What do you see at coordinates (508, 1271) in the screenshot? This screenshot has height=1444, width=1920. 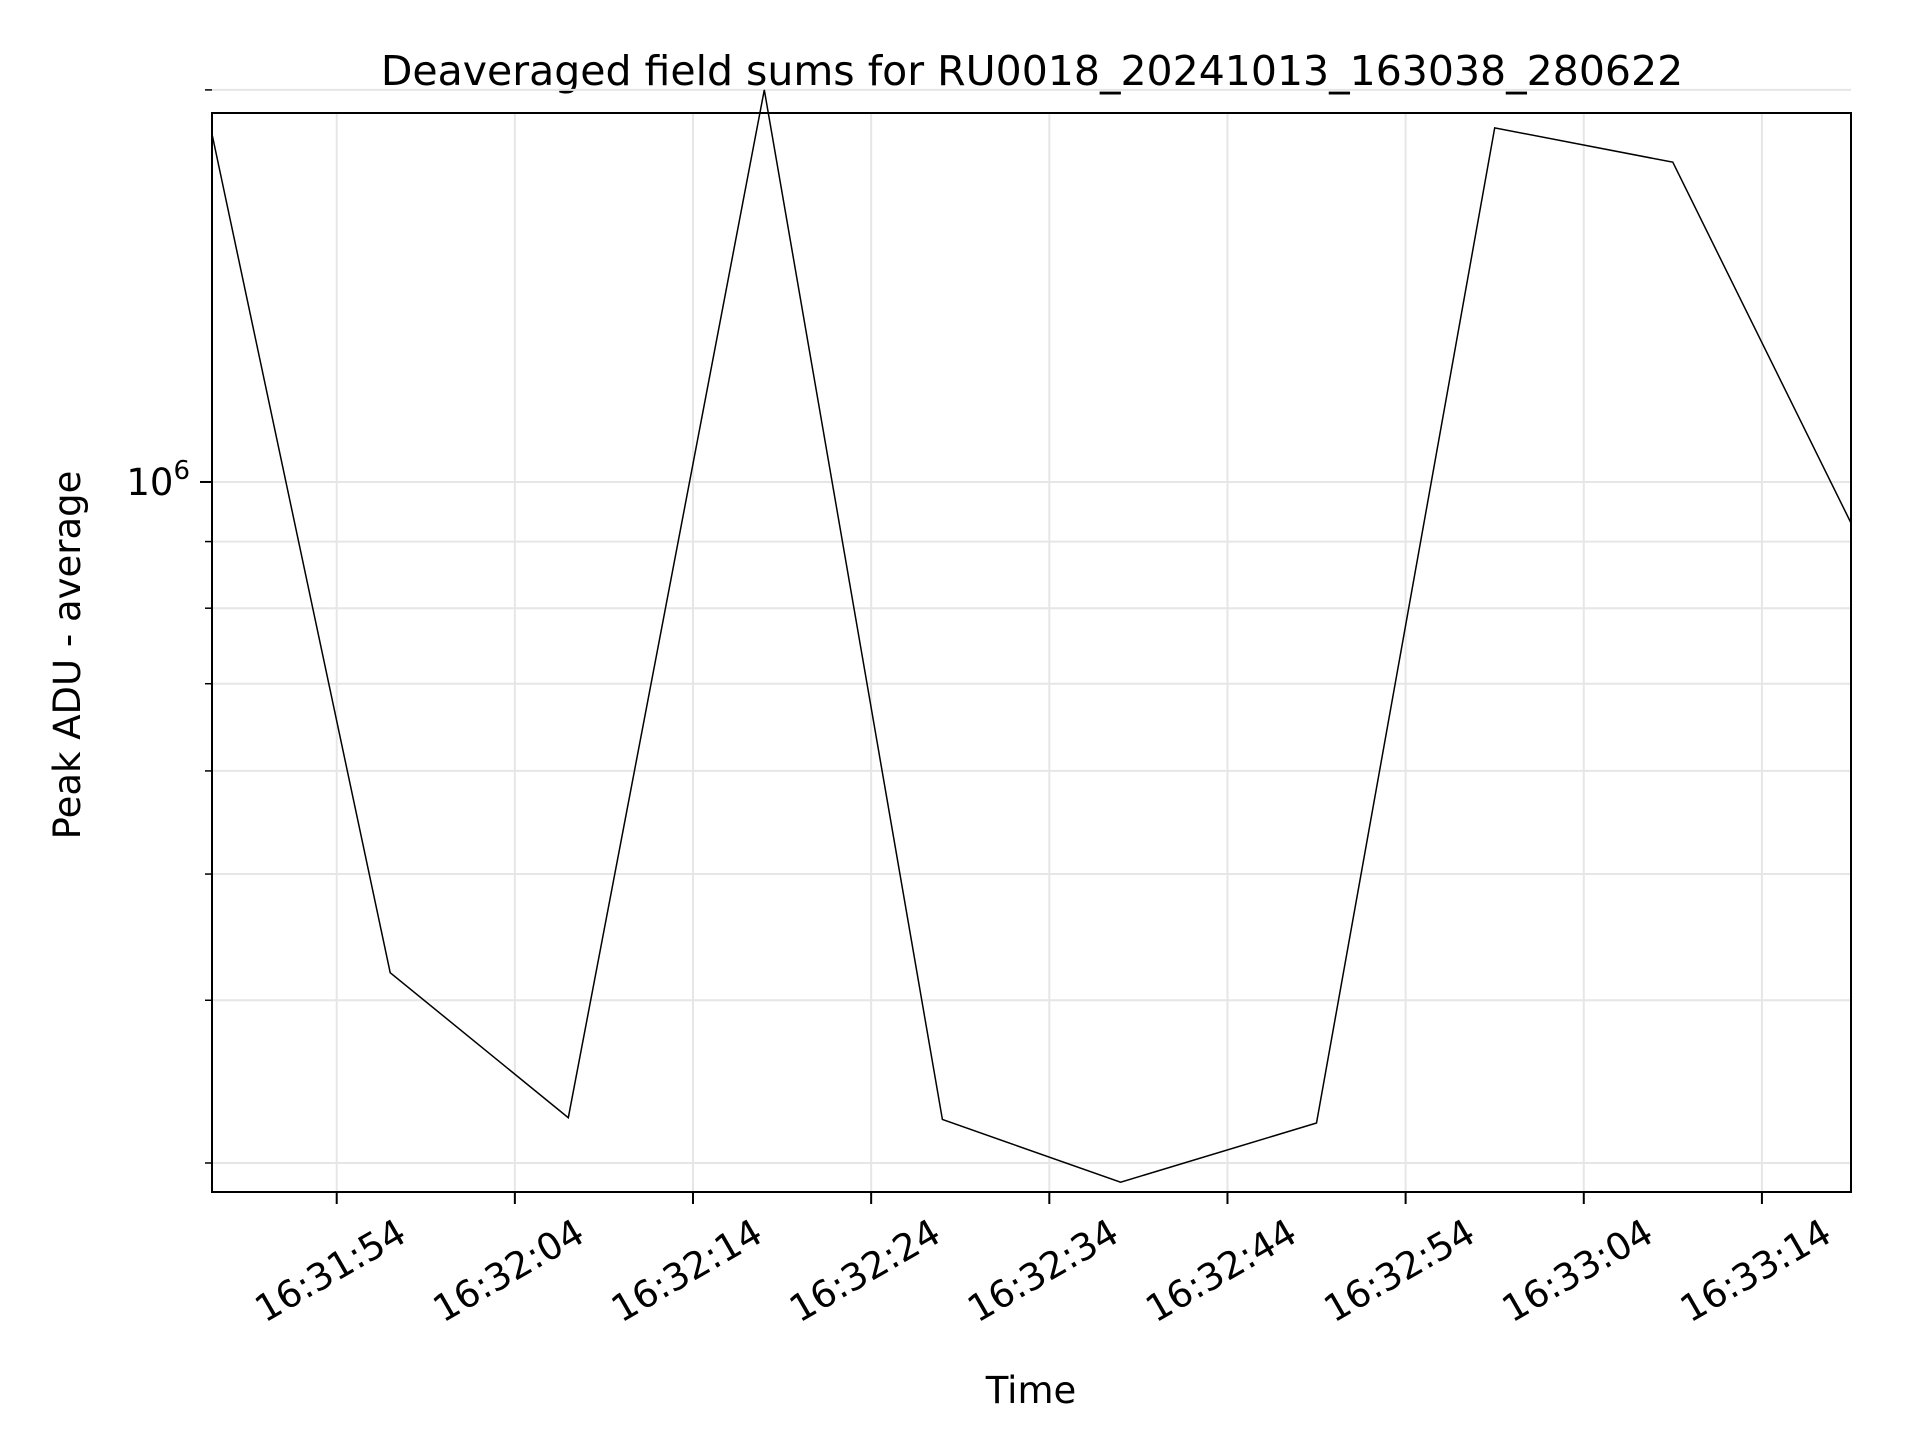 I see `x-tick-label: 16:32:04` at bounding box center [508, 1271].